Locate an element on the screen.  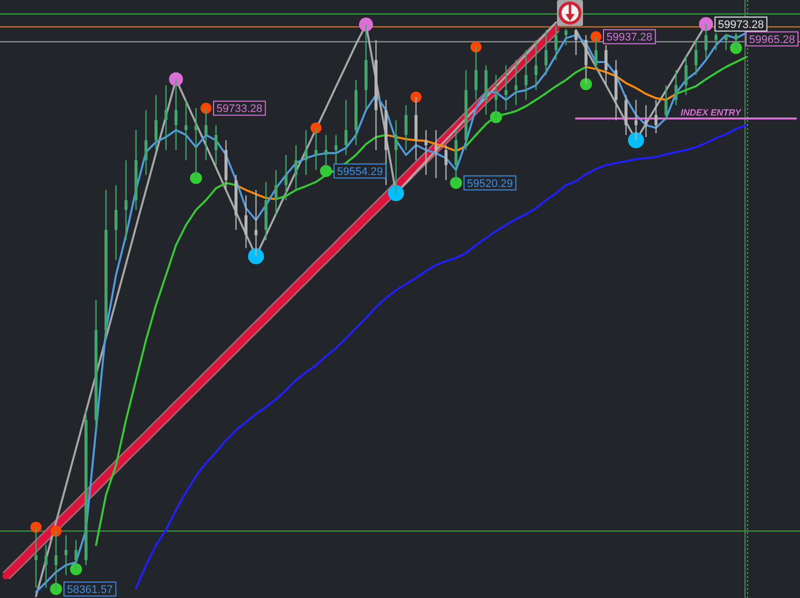
data-label: 59554.29 is located at coordinates (360, 172).